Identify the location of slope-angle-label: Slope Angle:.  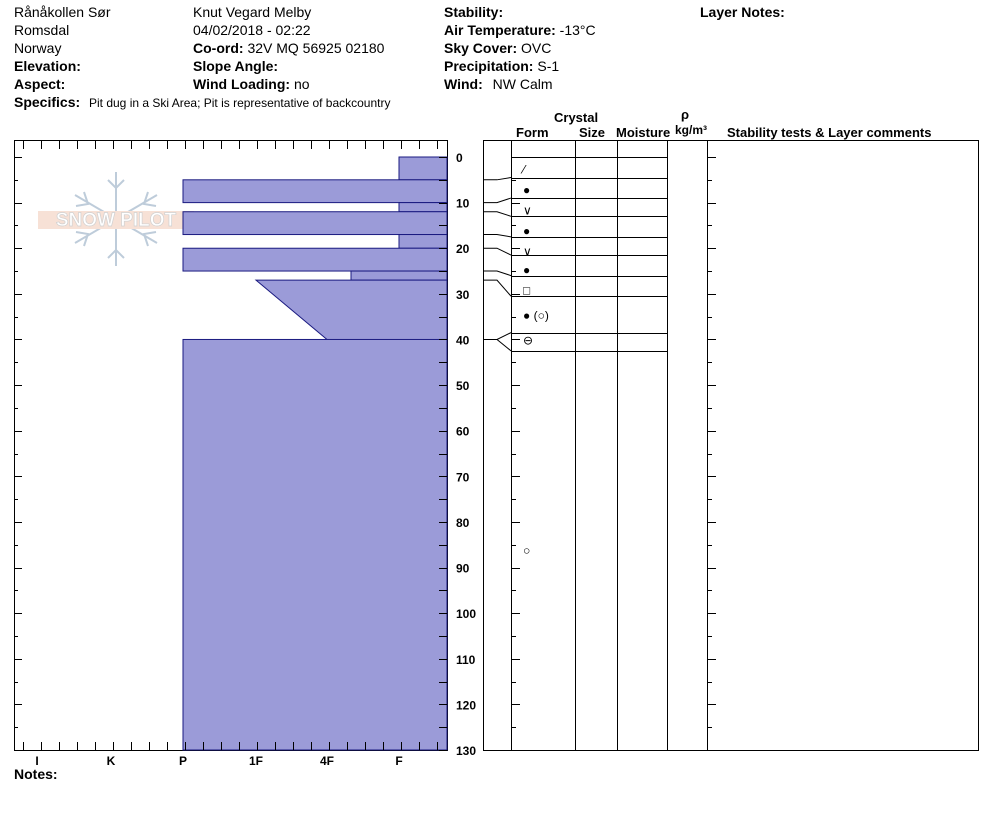
(236, 66).